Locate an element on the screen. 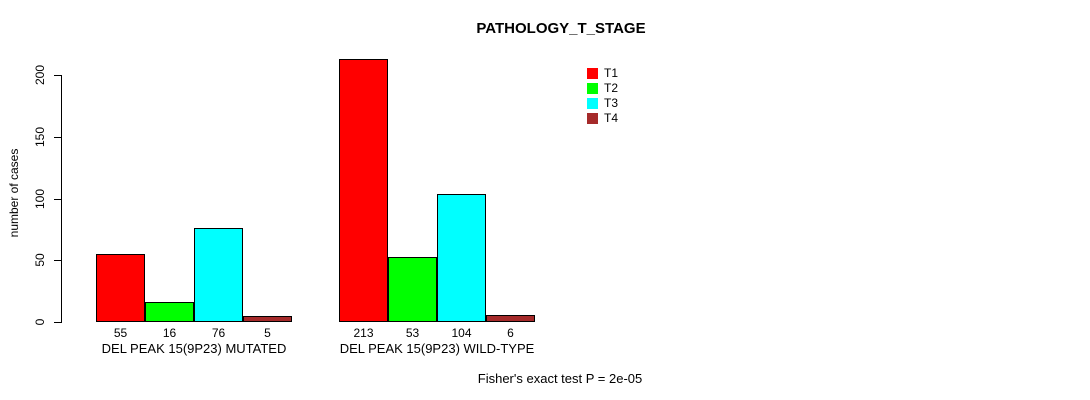 The width and height of the screenshot is (1090, 400). legend-label: T1 is located at coordinates (611, 73).